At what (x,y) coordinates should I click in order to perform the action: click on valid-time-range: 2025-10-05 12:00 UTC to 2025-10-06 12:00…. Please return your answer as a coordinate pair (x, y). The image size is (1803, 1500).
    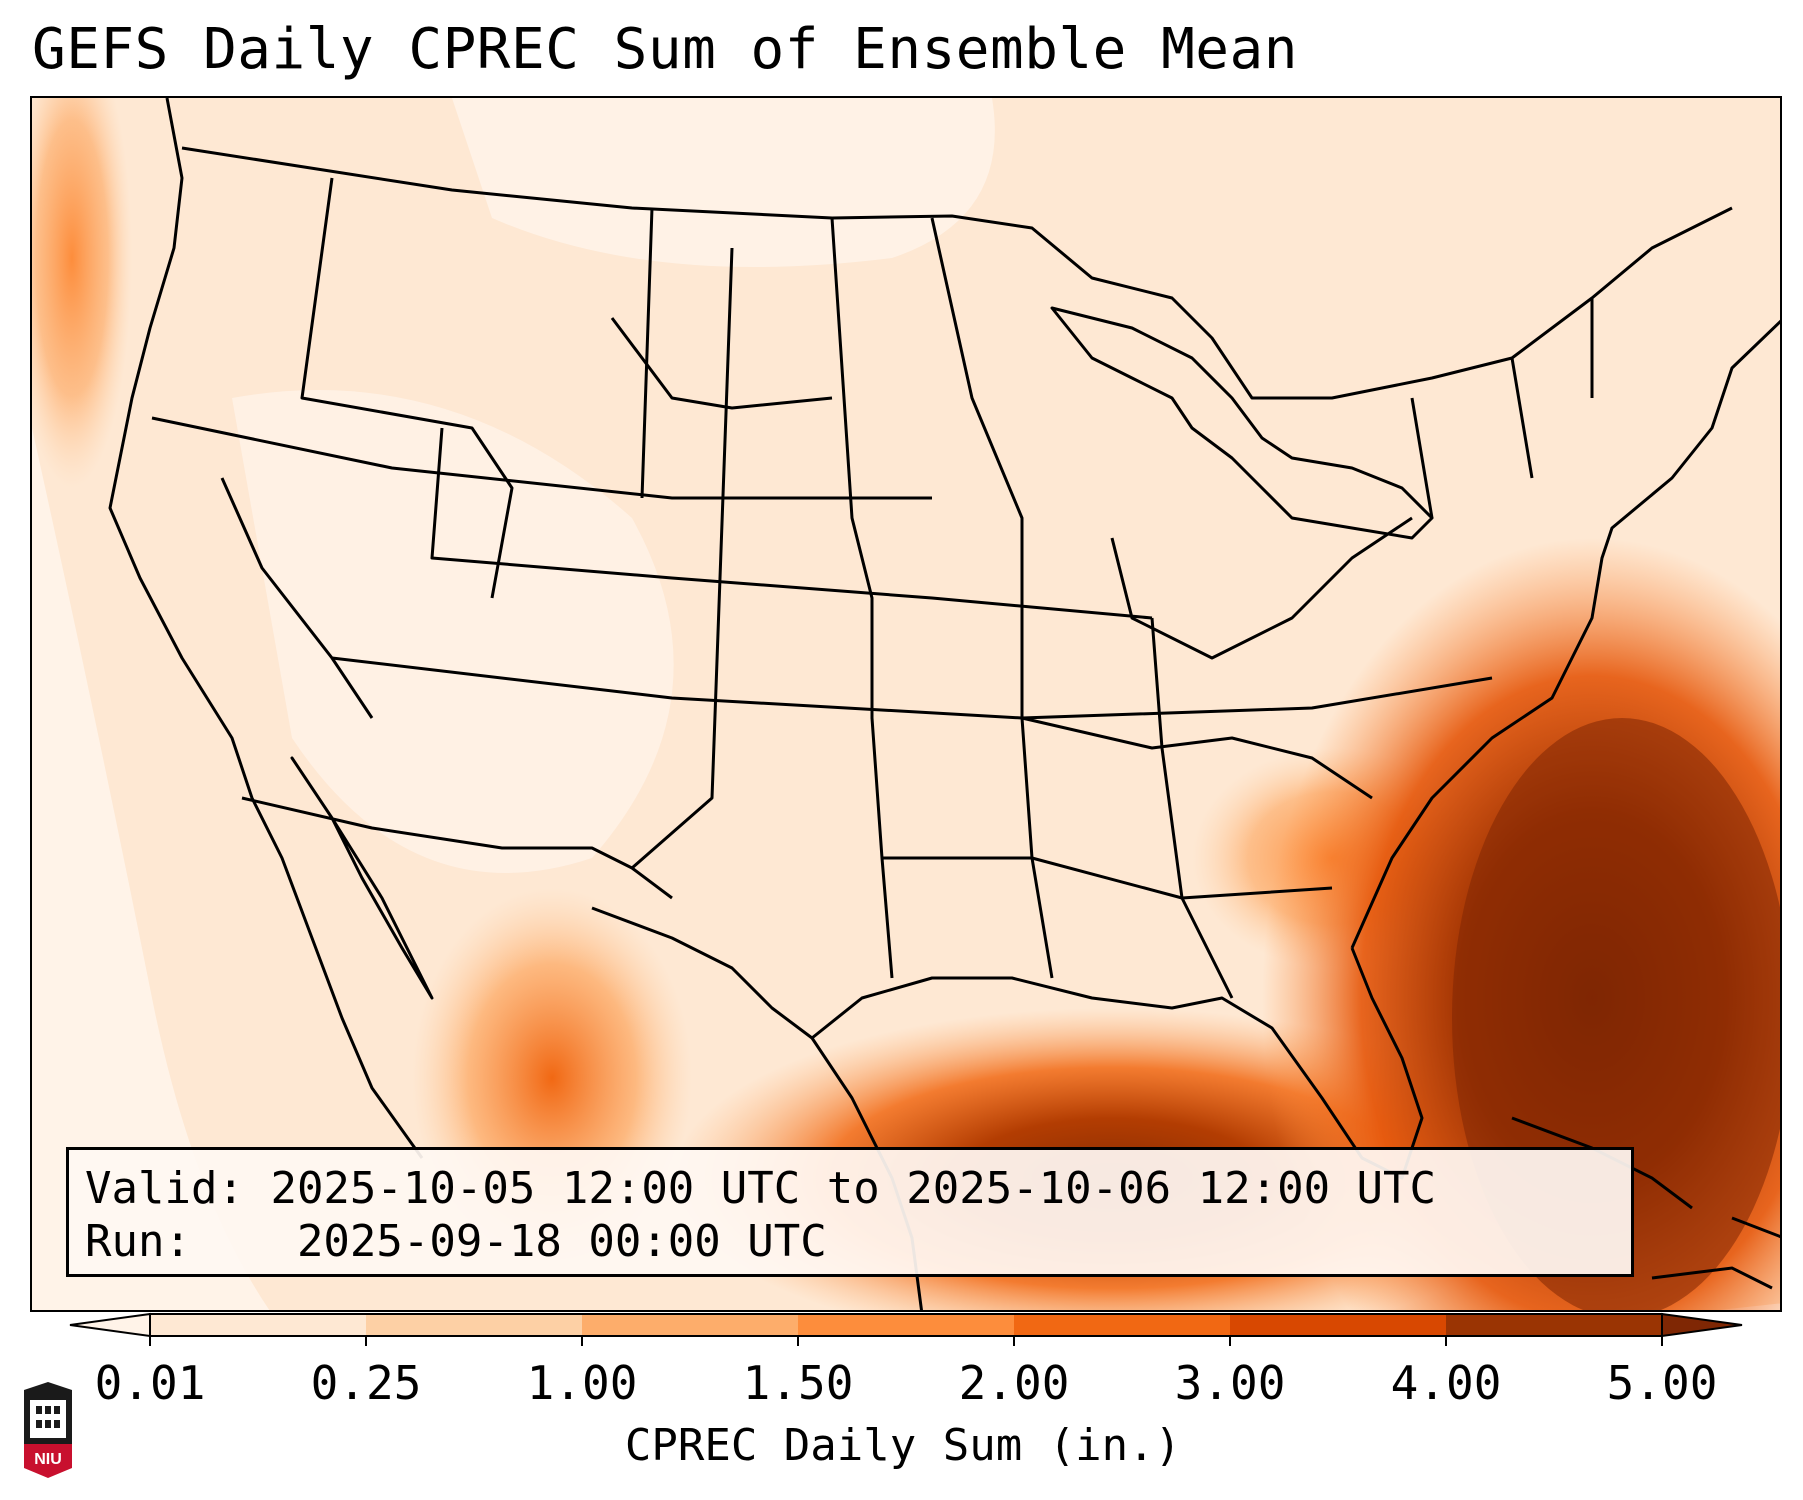
    Looking at the image, I should click on (853, 1188).